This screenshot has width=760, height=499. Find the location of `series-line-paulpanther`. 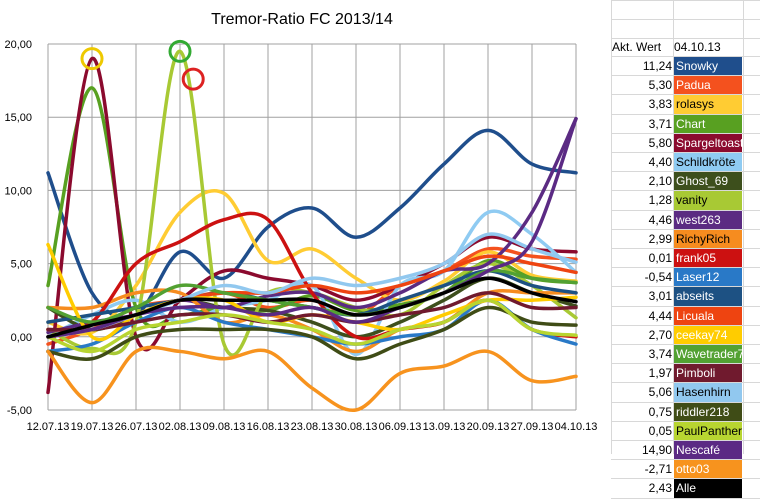

series-line-paulpanther is located at coordinates (312, 326).